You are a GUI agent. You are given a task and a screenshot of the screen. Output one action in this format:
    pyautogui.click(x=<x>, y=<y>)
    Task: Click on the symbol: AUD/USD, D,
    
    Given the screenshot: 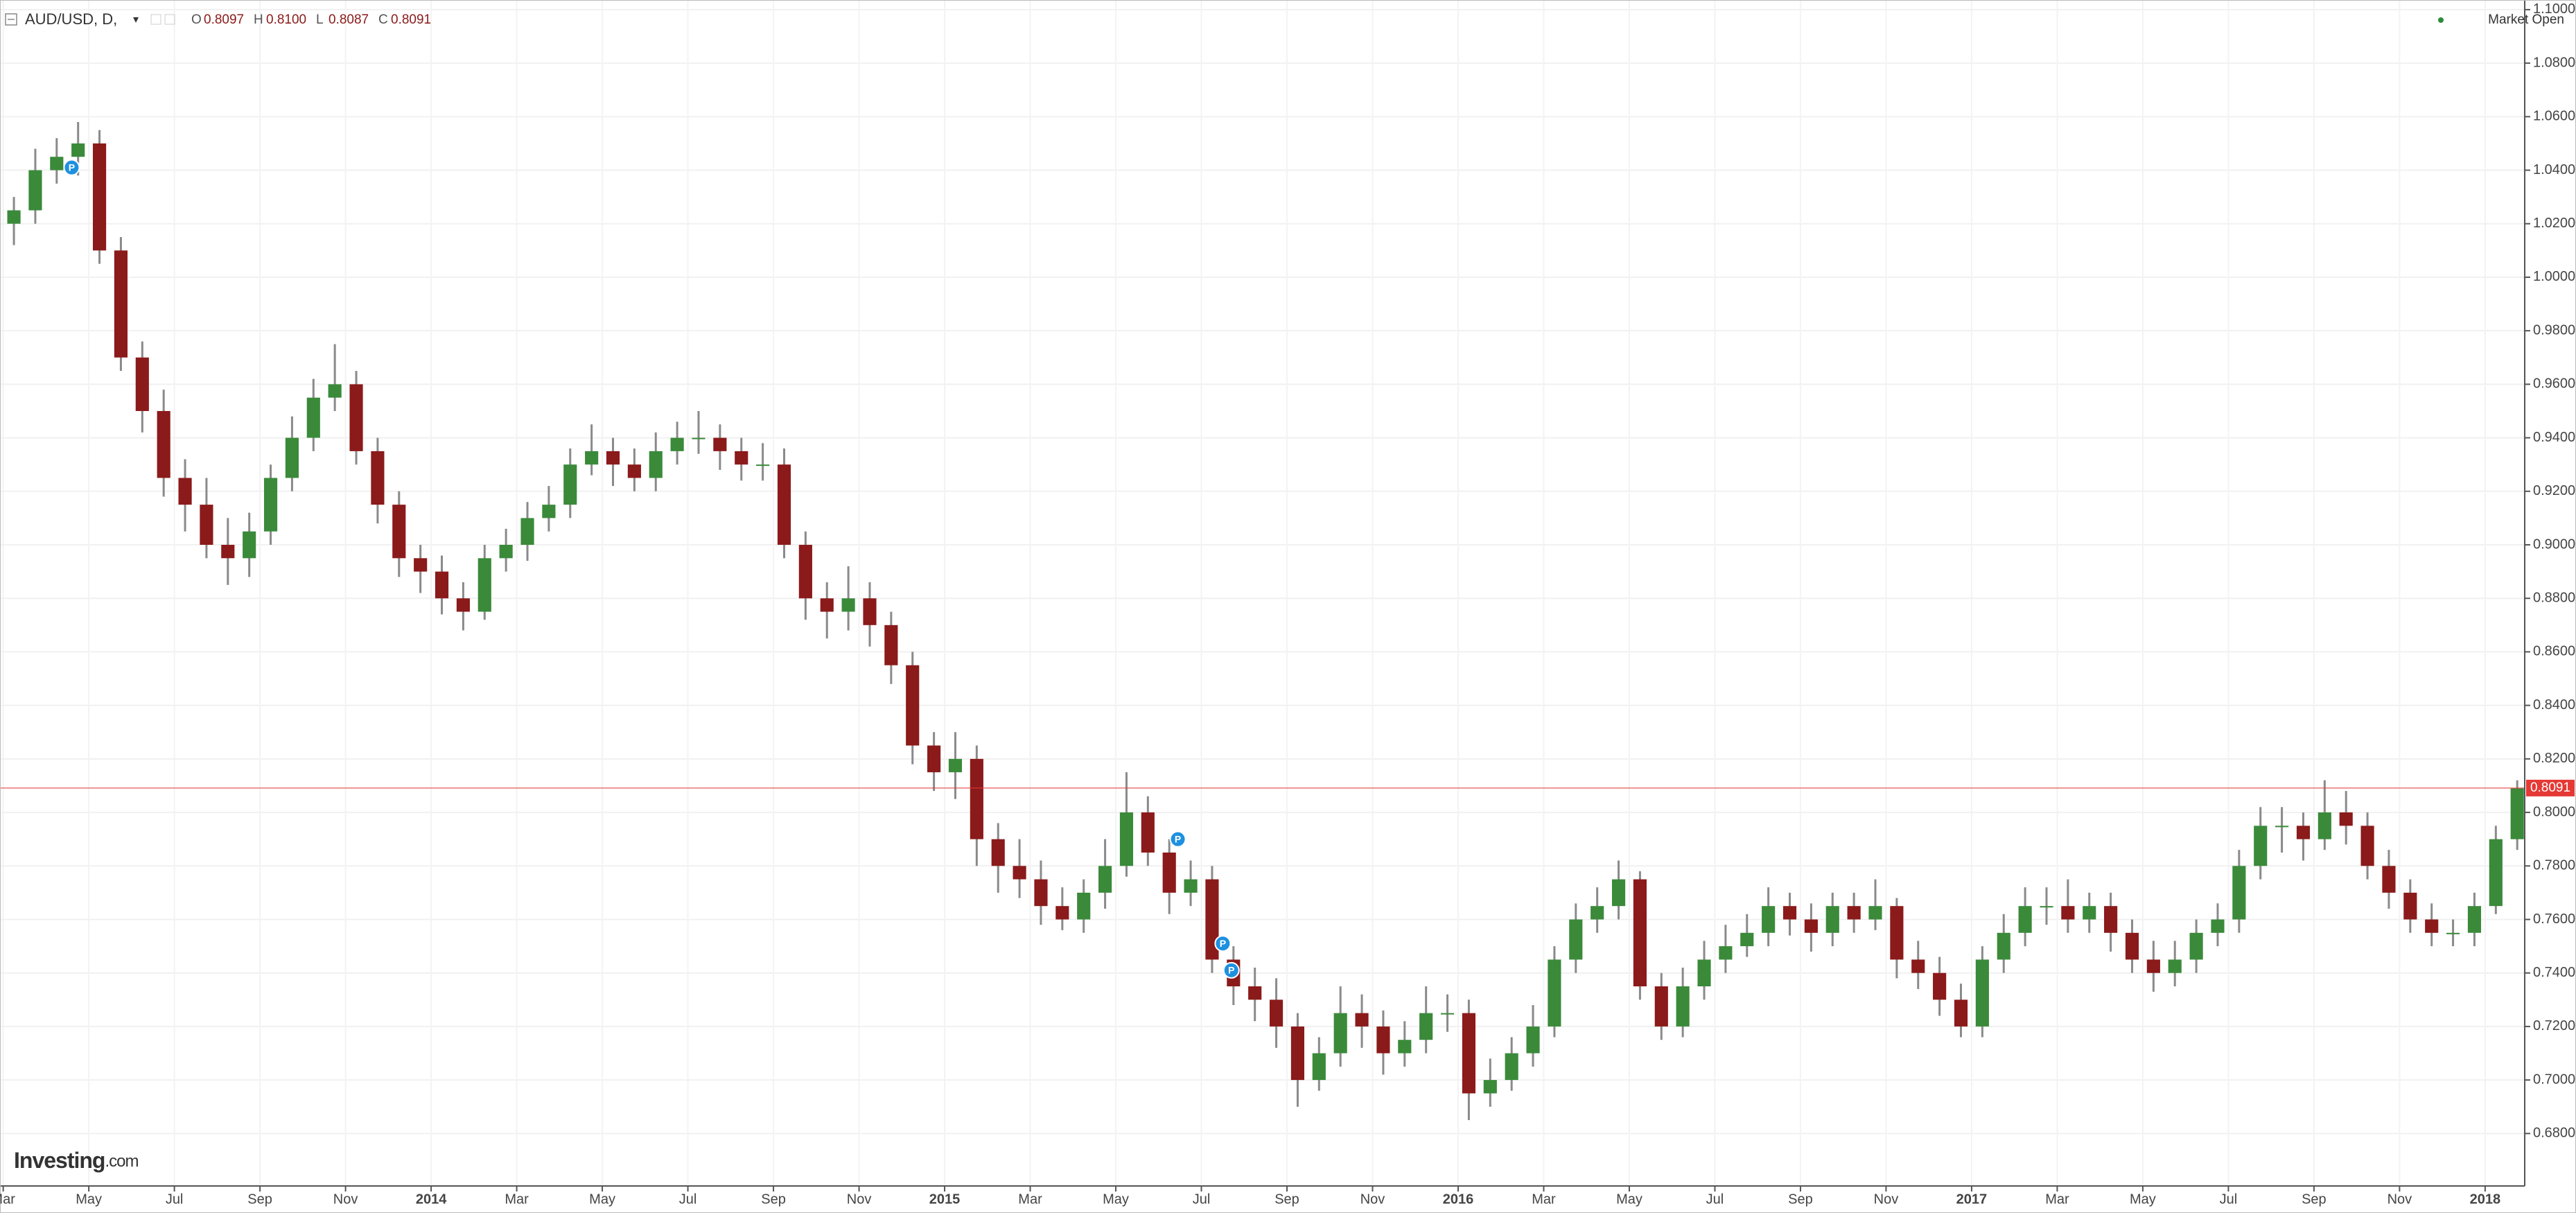 What is the action you would take?
    pyautogui.click(x=71, y=19)
    